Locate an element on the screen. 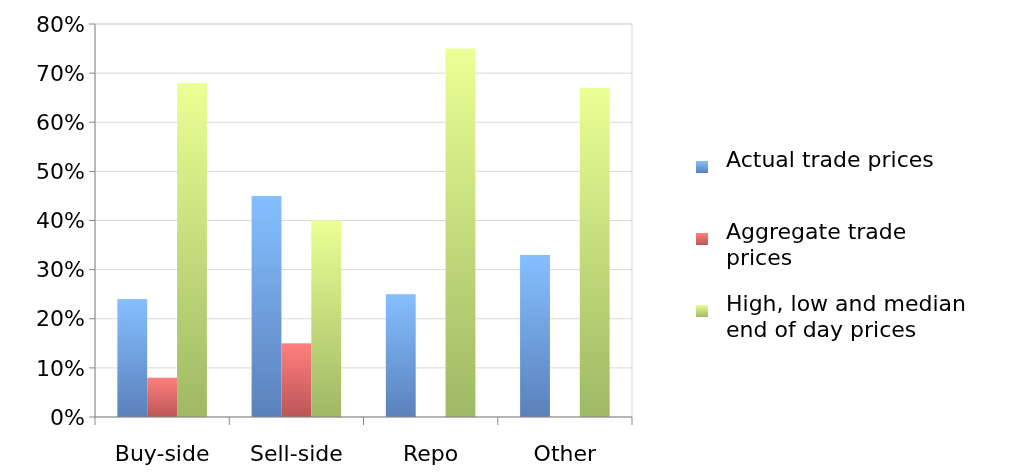  y-tick-label: 30% is located at coordinates (60, 270).